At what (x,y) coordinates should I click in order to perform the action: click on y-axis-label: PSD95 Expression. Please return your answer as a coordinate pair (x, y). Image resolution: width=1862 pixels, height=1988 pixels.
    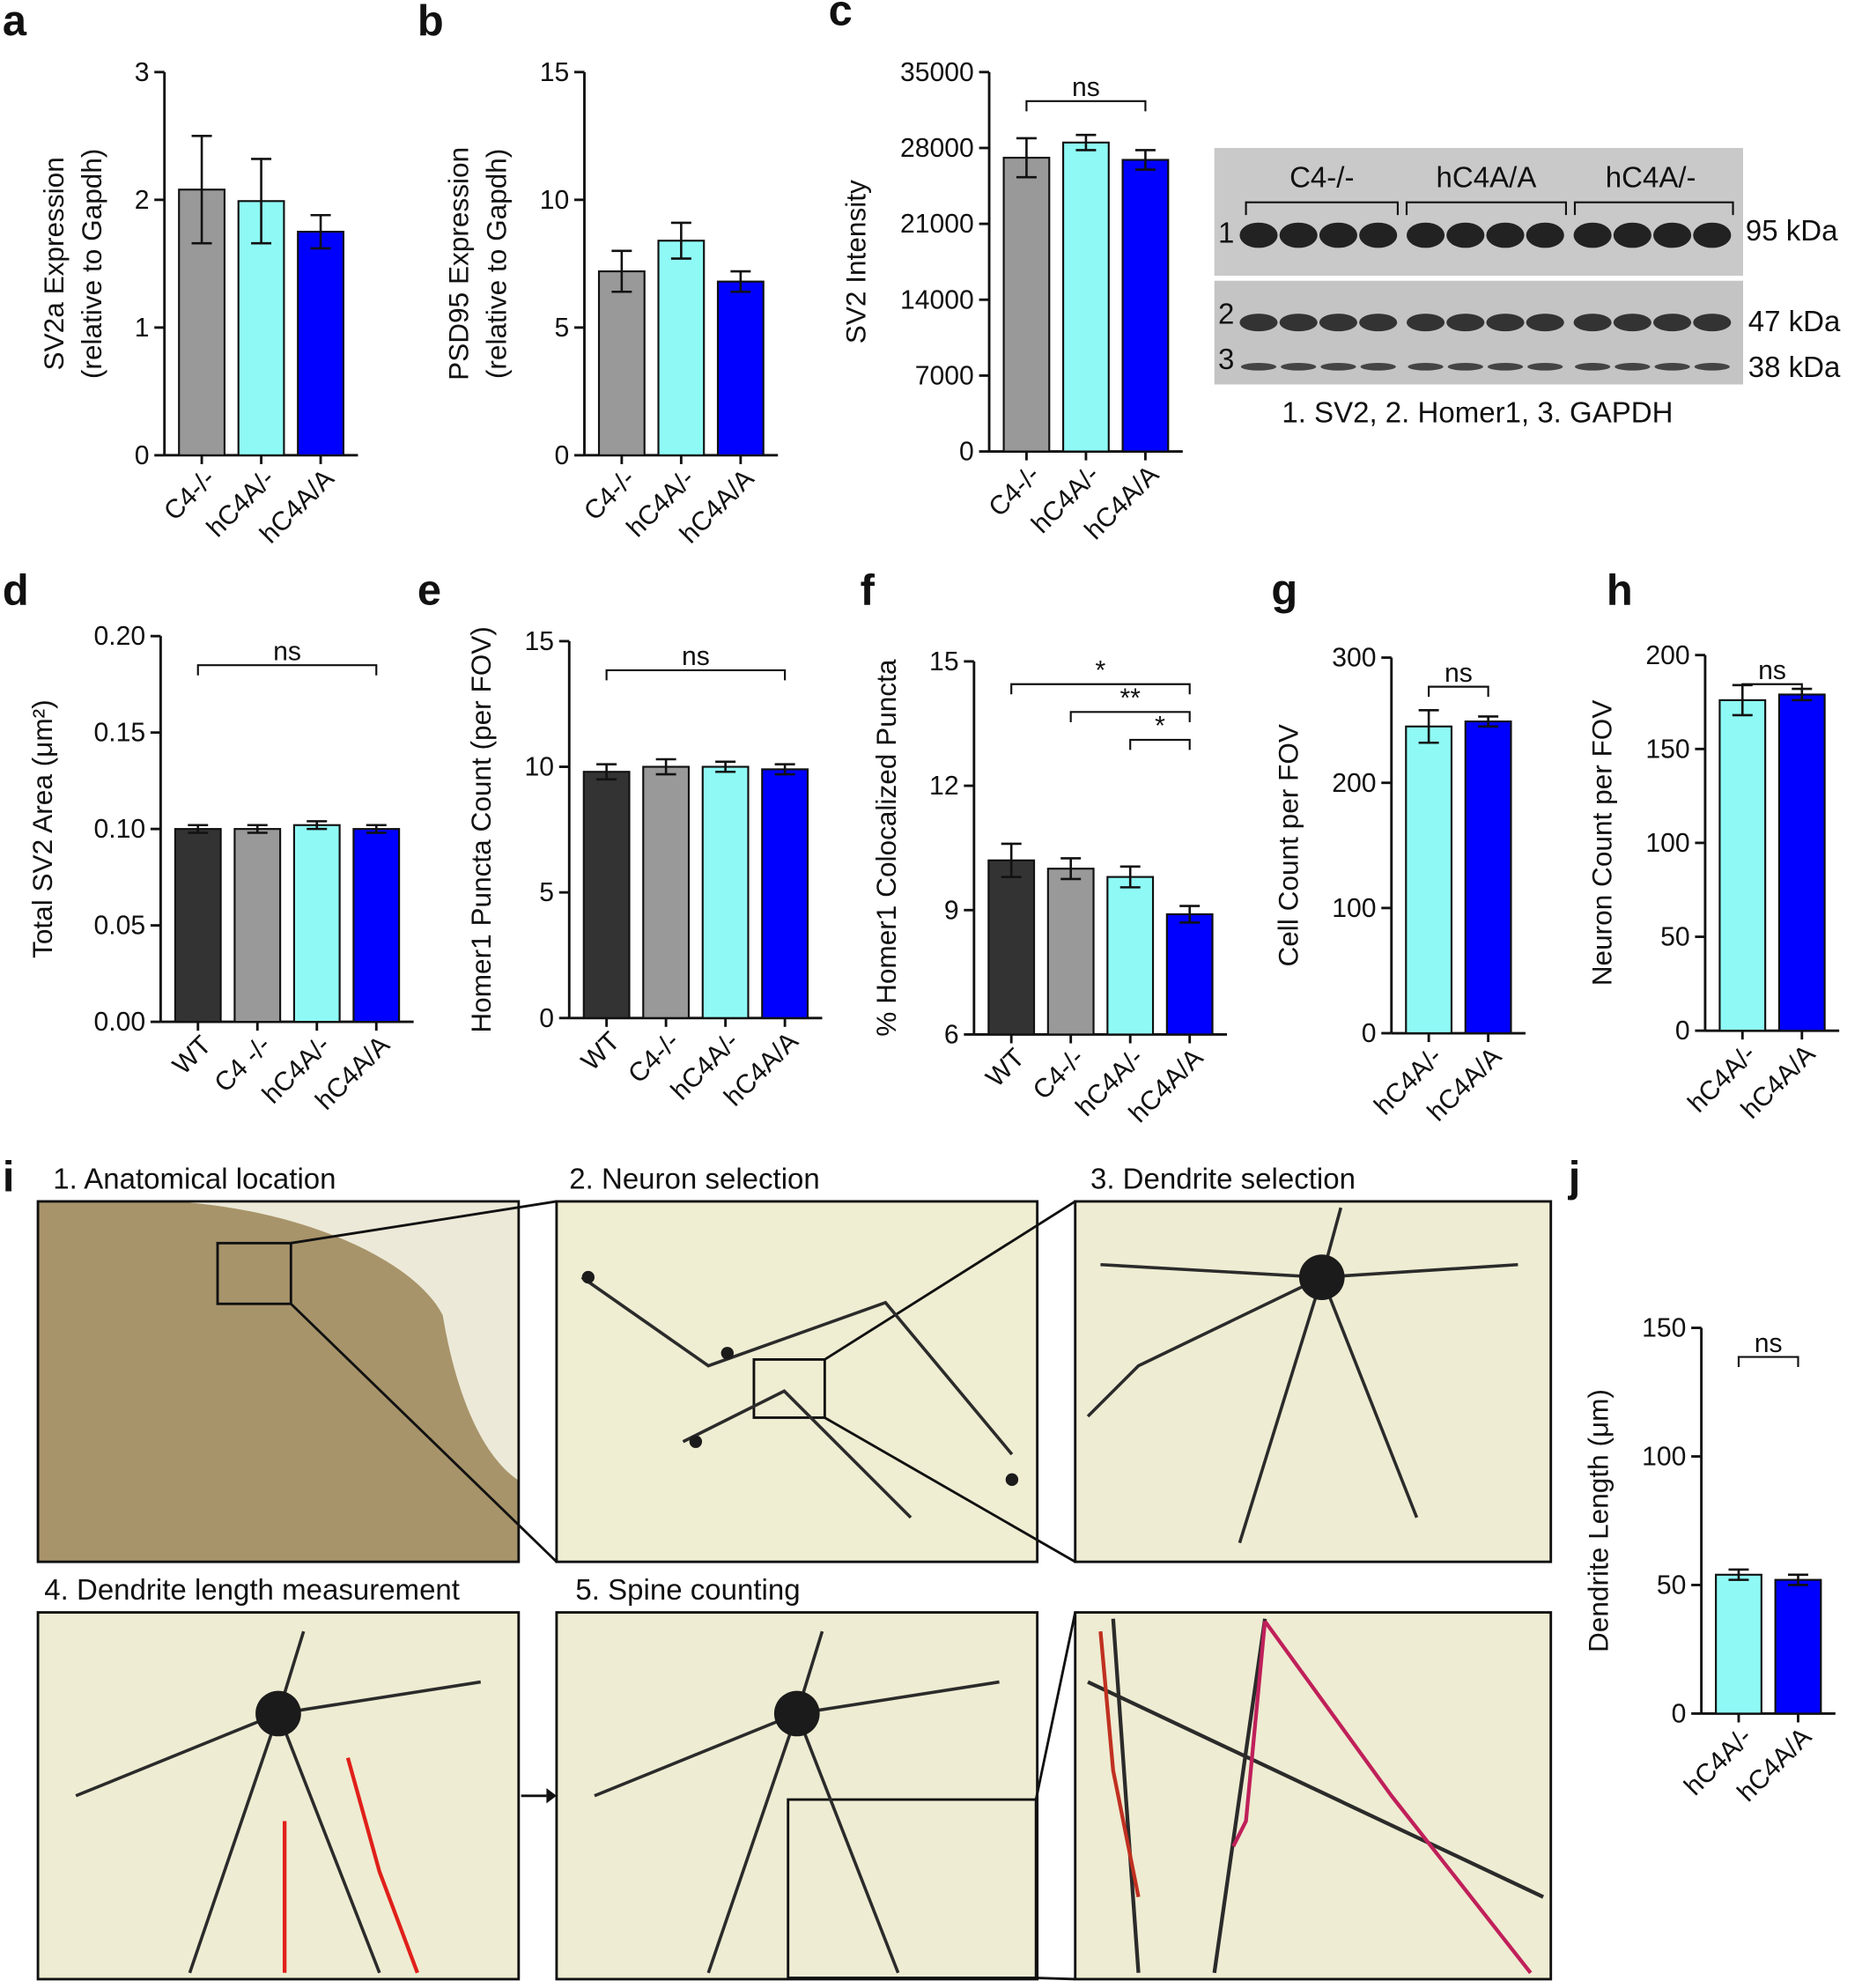
    Looking at the image, I should click on (458, 264).